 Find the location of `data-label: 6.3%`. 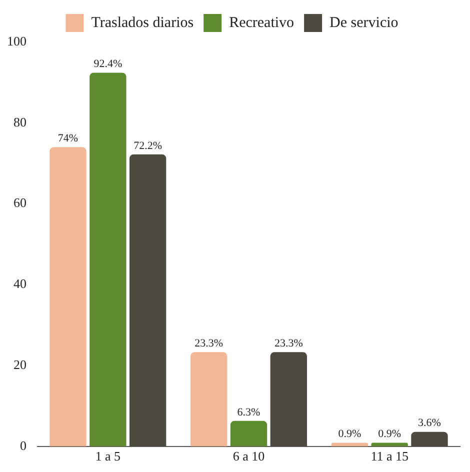

data-label: 6.3% is located at coordinates (248, 412).